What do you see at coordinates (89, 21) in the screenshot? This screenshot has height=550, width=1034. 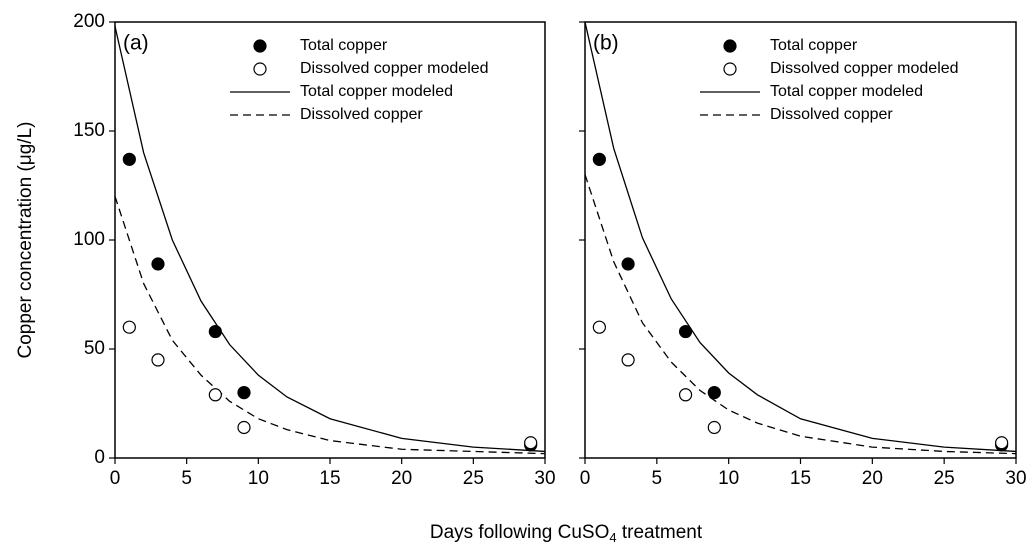 I see `y-tick-label: 200` at bounding box center [89, 21].